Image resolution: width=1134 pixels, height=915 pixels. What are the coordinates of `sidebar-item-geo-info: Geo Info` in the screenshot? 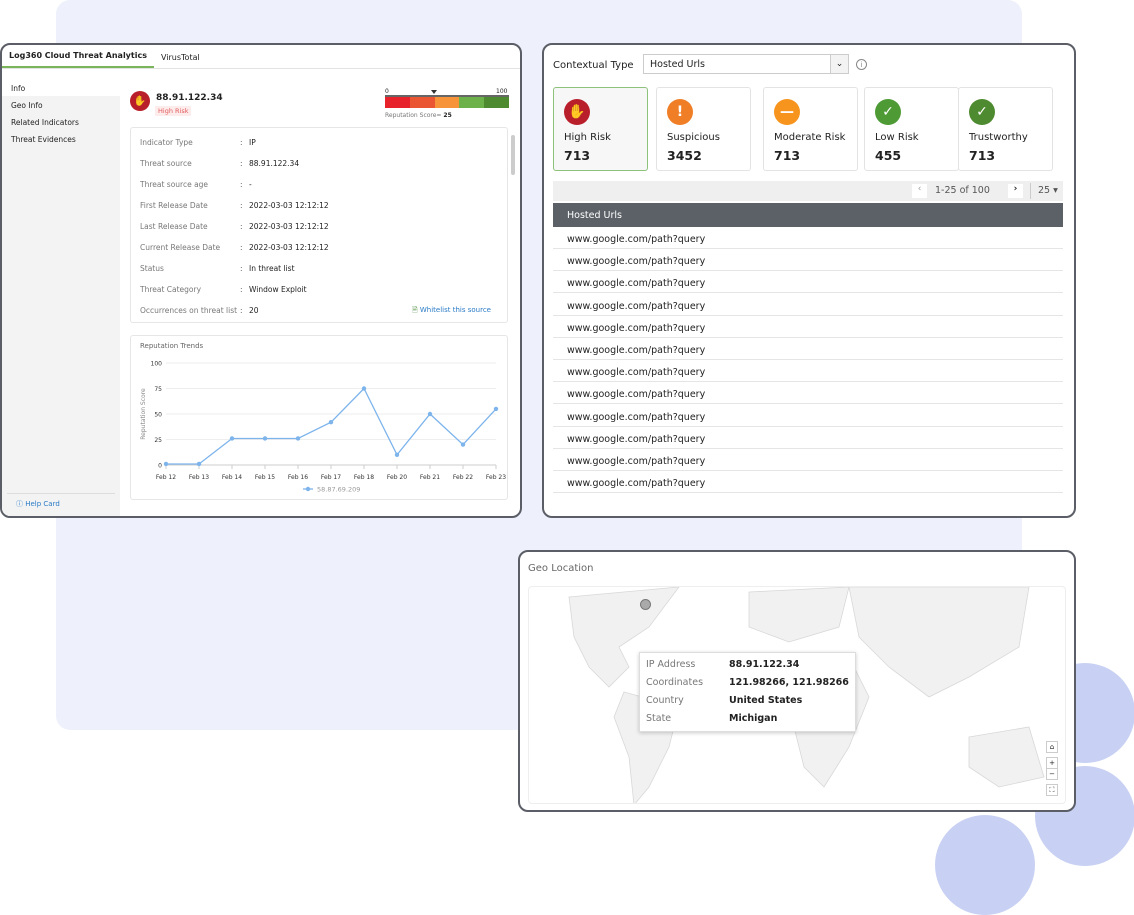 It's located at (27, 105).